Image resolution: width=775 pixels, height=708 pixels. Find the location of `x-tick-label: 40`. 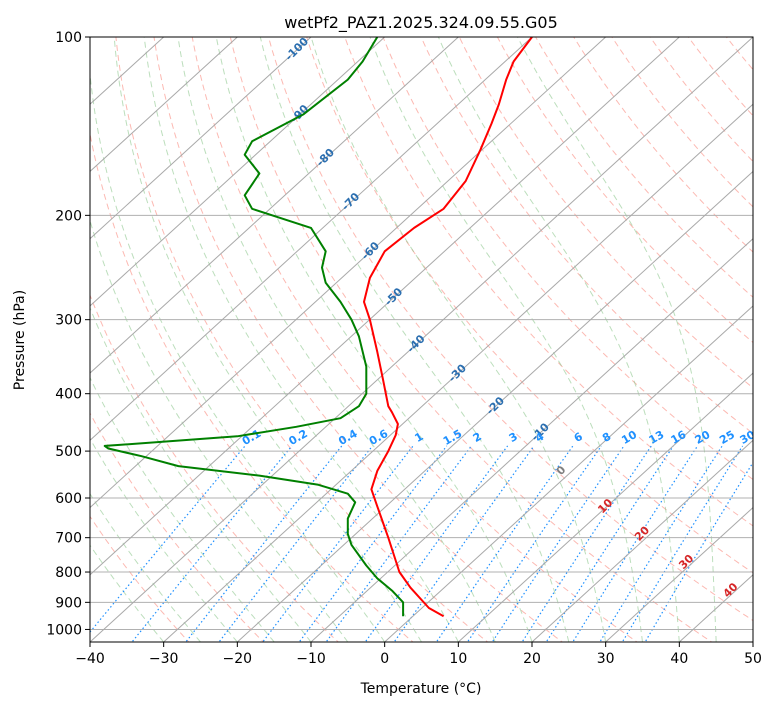

x-tick-label: 40 is located at coordinates (679, 659).